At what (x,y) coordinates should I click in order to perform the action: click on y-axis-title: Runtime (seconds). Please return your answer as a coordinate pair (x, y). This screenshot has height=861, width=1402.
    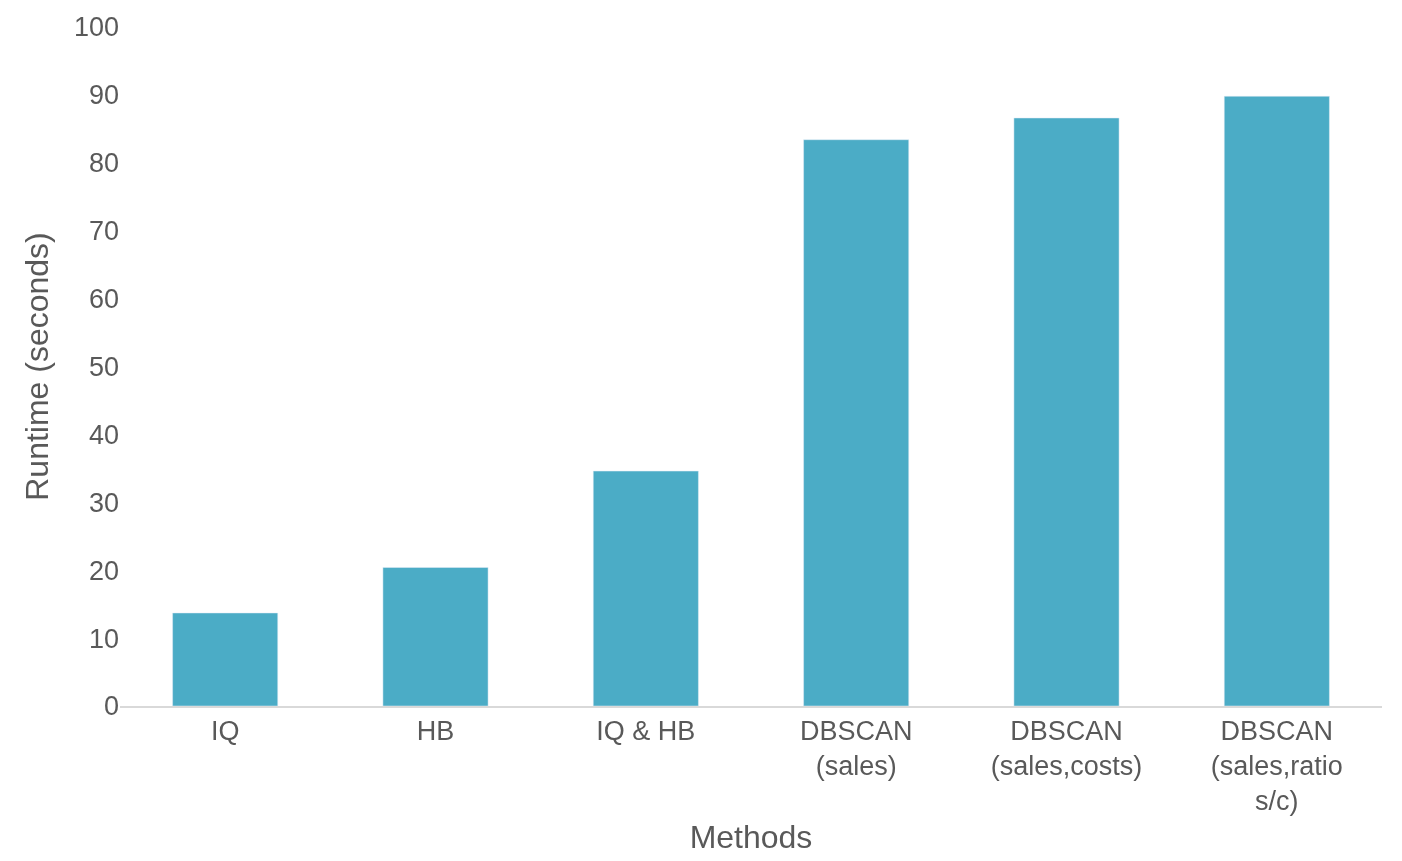
    Looking at the image, I should click on (37, 366).